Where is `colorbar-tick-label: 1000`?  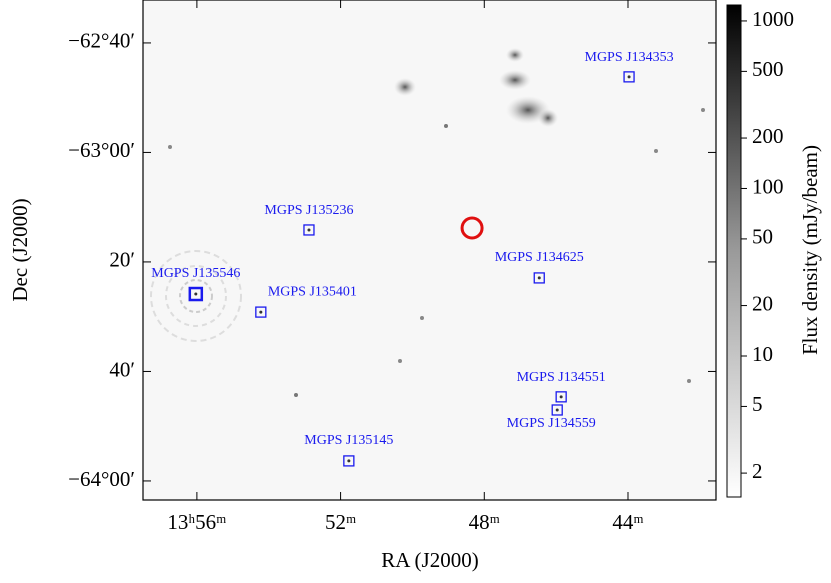
colorbar-tick-label: 1000 is located at coordinates (773, 19).